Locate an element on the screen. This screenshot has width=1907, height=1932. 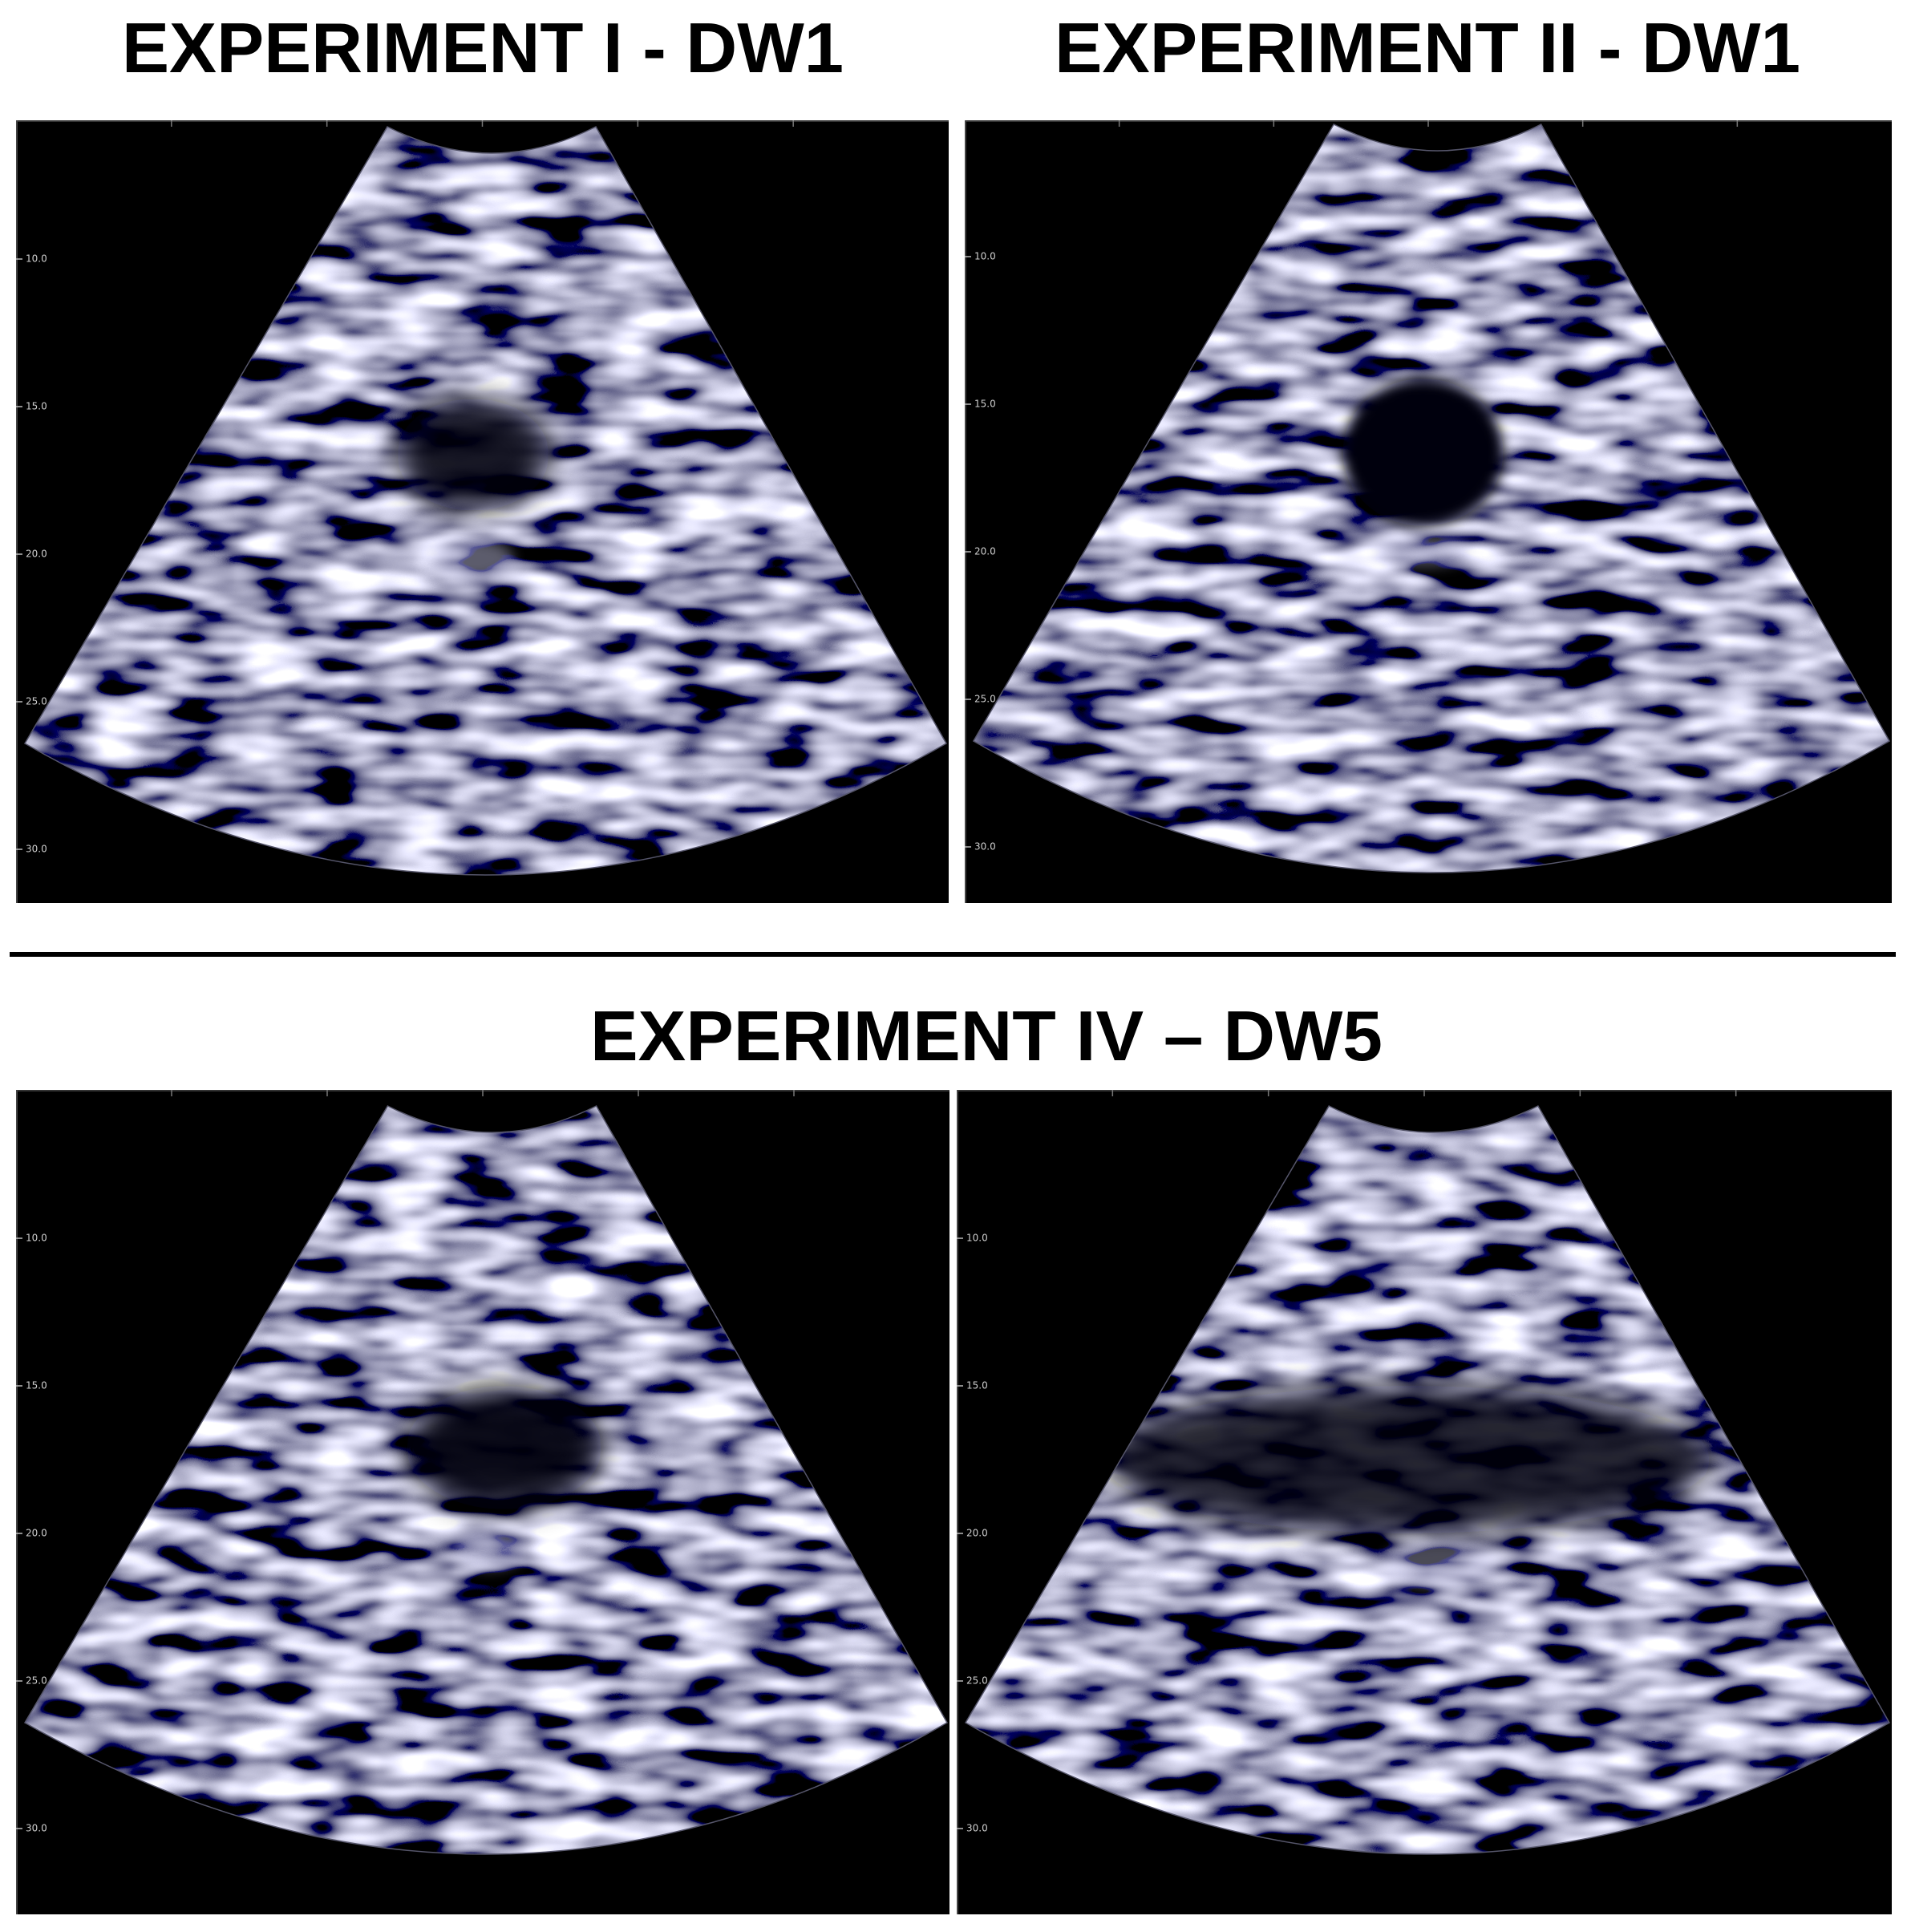
panel-title: EXPERIMENT I - DW1 is located at coordinates (483, 47).